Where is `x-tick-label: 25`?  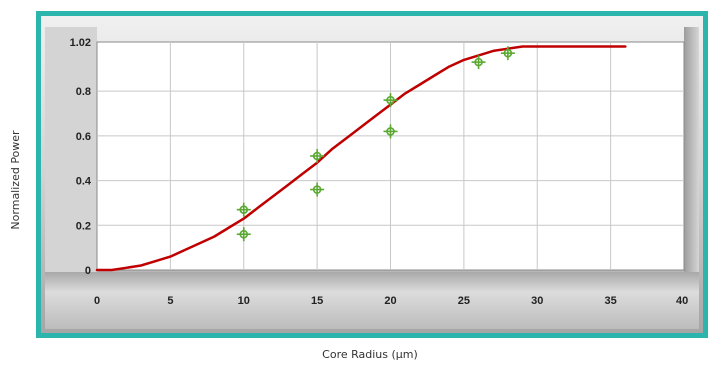
x-tick-label: 25 is located at coordinates (464, 301).